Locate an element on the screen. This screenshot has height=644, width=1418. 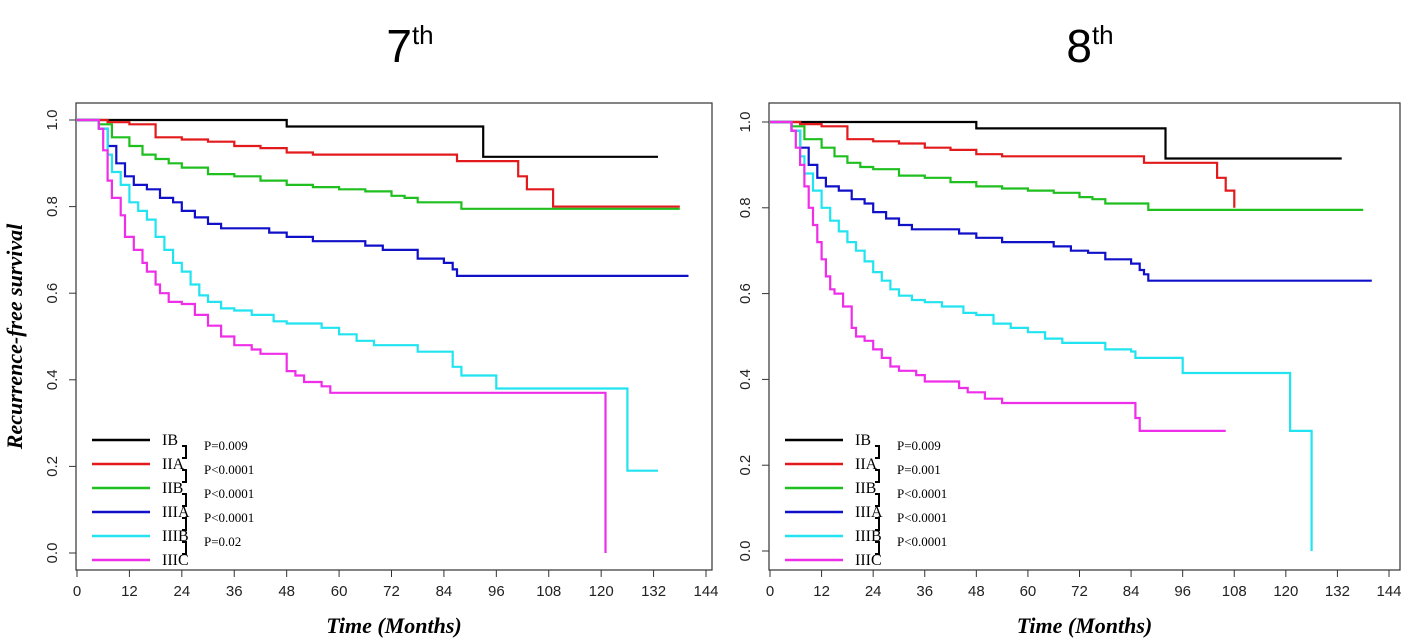
chart-title: 8th is located at coordinates (1089, 46).